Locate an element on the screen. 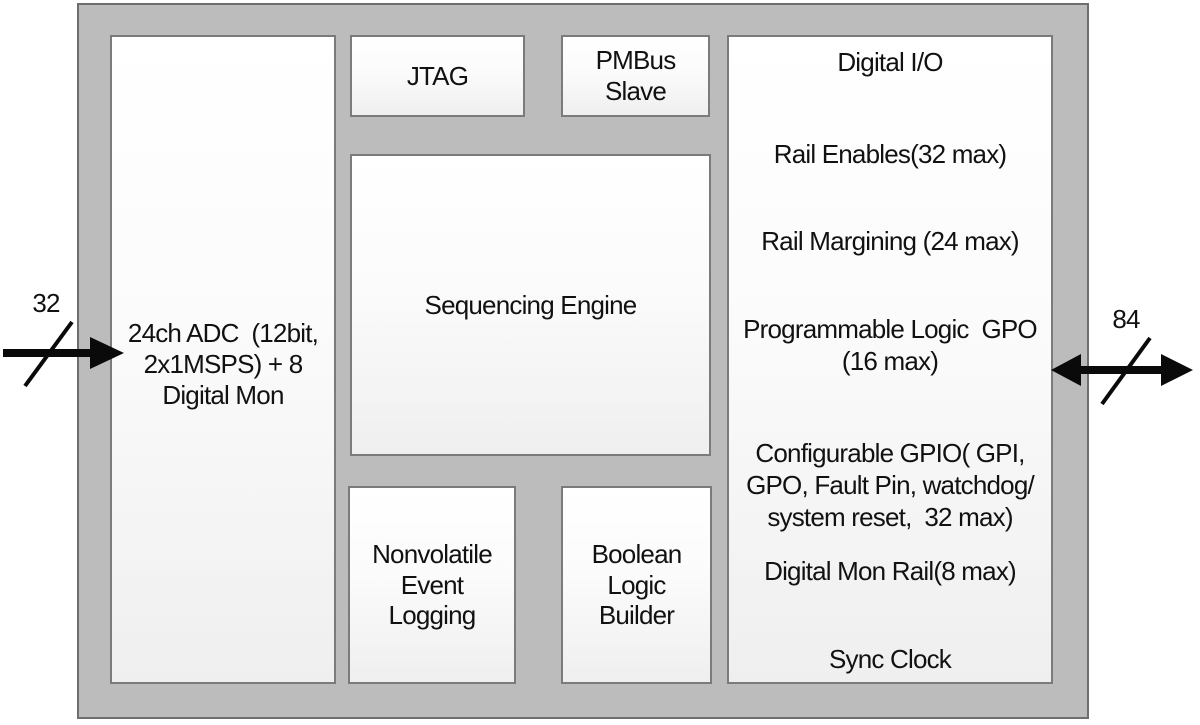 The width and height of the screenshot is (1200, 725). boolean-label-line: Boolean is located at coordinates (637, 553).